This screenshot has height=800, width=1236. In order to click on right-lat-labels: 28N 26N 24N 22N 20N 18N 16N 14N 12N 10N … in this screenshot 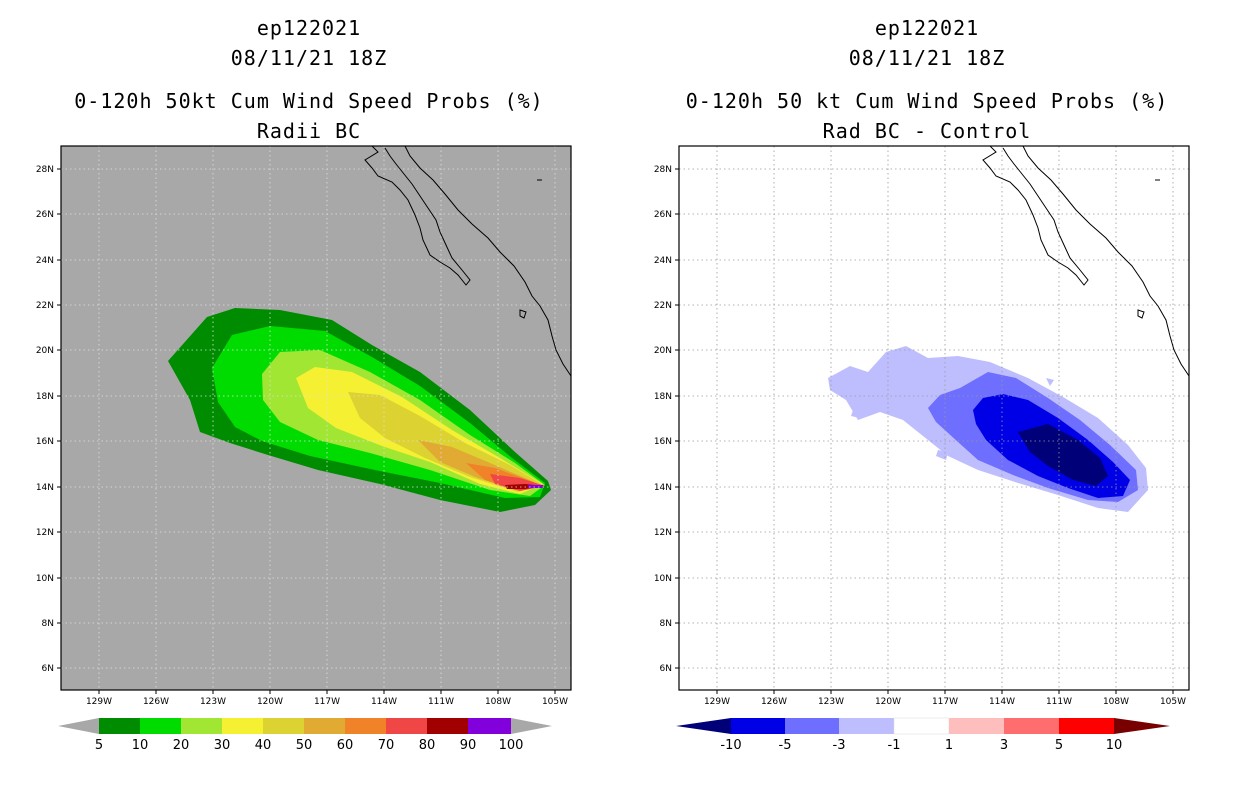, I will do `click(663, 419)`.